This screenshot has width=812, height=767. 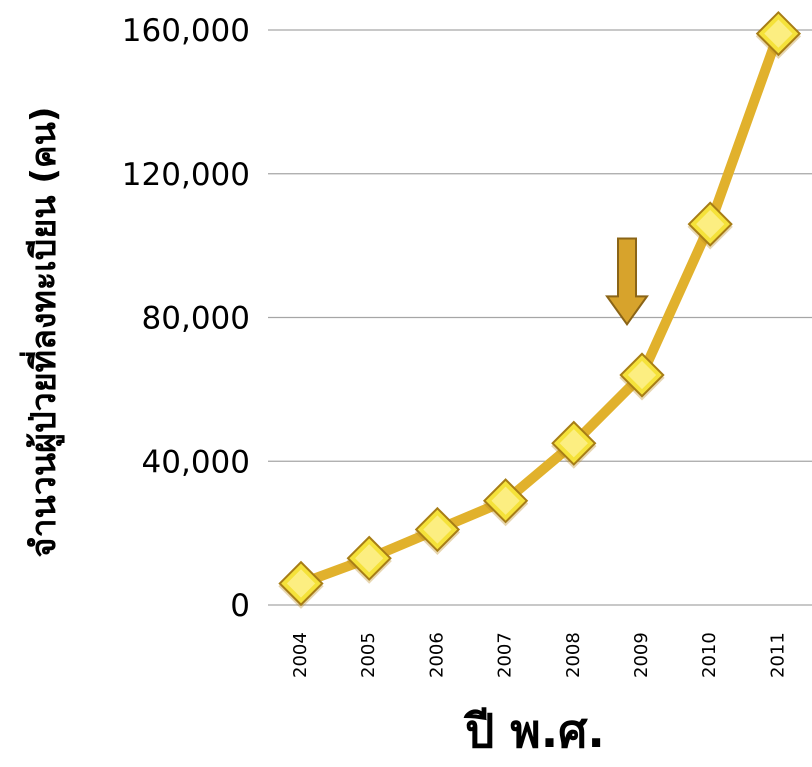 What do you see at coordinates (186, 175) in the screenshot?
I see `y-tick-label: 120,000` at bounding box center [186, 175].